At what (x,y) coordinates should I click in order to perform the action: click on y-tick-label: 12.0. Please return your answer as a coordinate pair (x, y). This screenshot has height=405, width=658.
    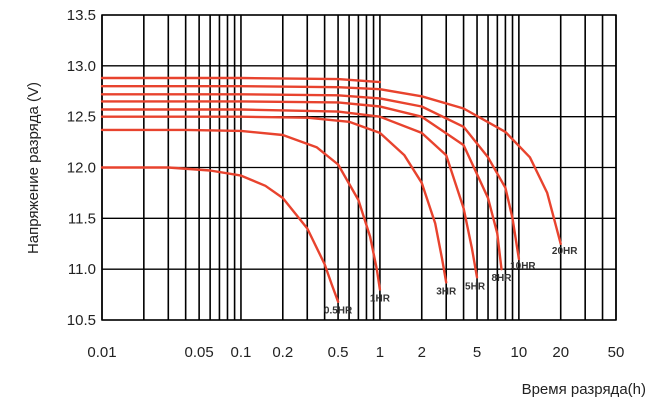
    Looking at the image, I should click on (81, 168).